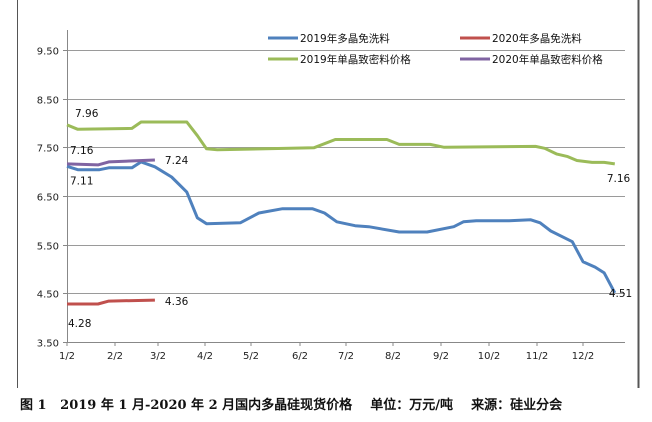 The image size is (652, 422). I want to click on y-tick-label: 9.50, so click(48, 52).